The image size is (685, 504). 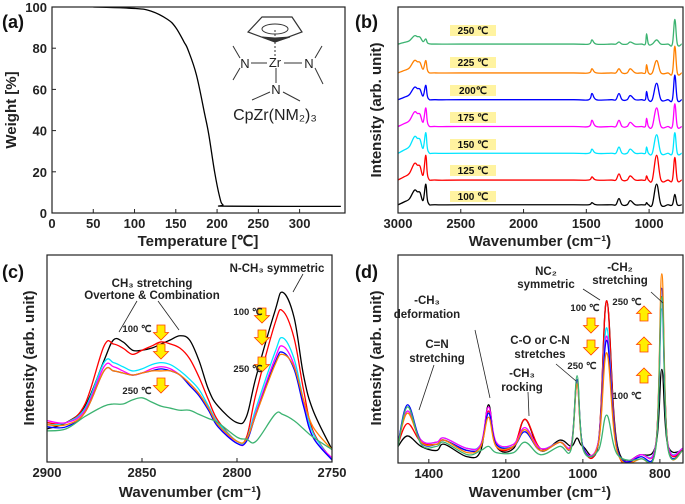 I want to click on x-tick-label: 0, so click(x=51, y=223).